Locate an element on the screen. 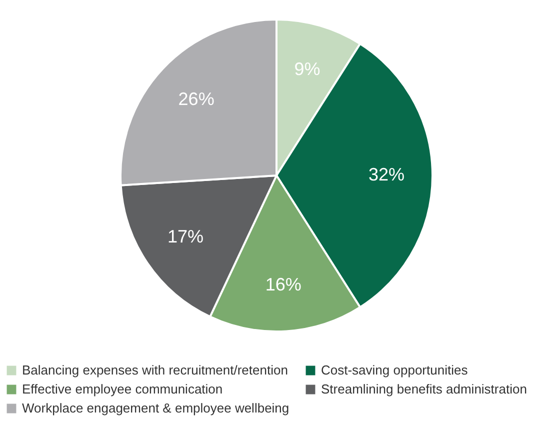  legend-label: Effective employee communication is located at coordinates (122, 389).